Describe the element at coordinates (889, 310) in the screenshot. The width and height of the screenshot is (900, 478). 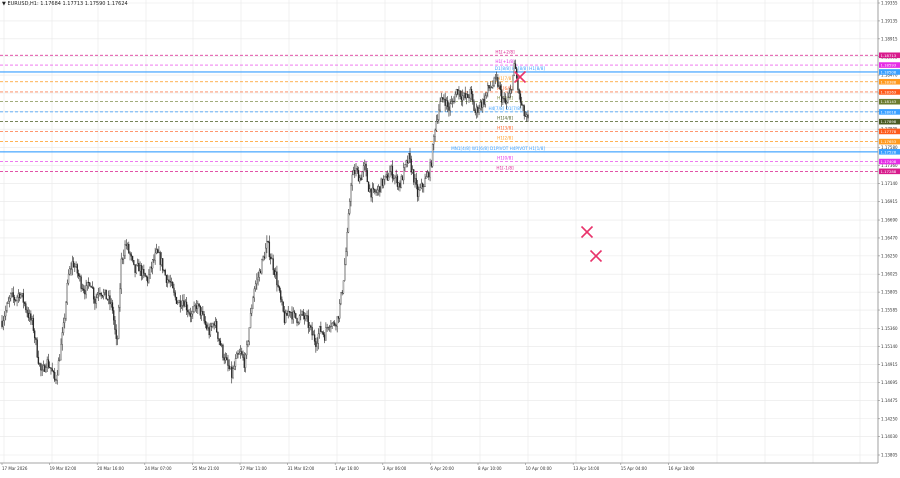
I see `price-tick: 1.15585` at that location.